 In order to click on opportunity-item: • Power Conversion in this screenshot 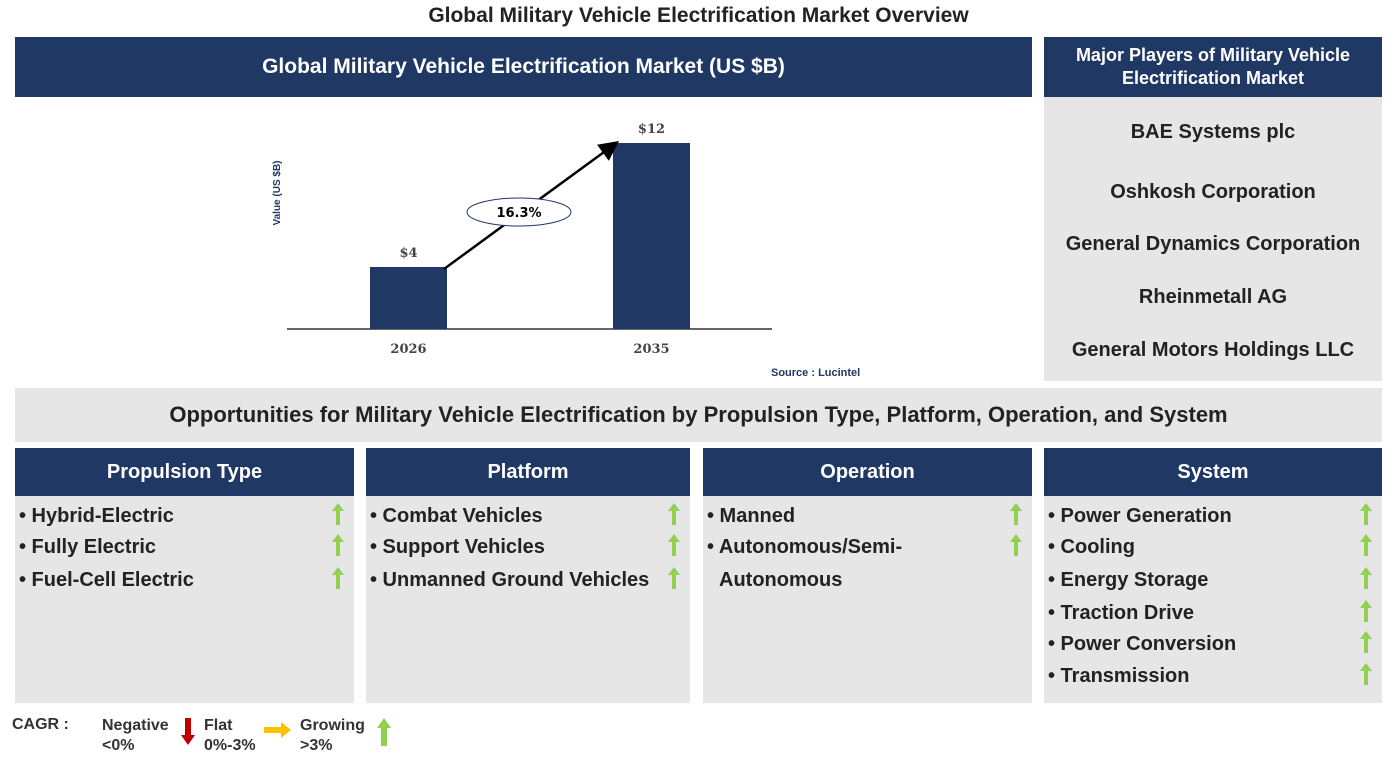, I will do `click(1142, 644)`.